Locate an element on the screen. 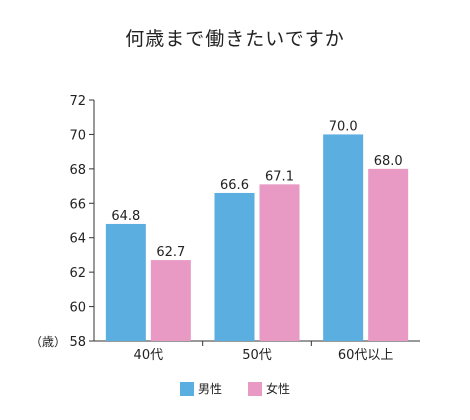 This screenshot has width=470, height=420. data-label: 68.0 is located at coordinates (388, 161).